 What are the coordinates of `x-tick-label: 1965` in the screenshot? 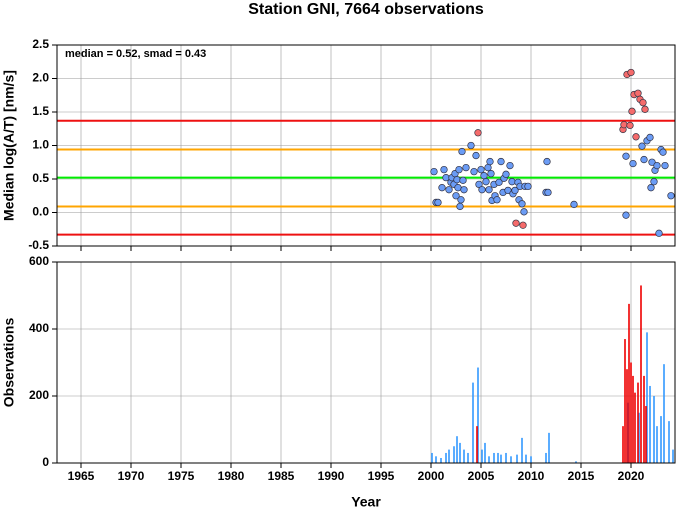 It's located at (81, 476).